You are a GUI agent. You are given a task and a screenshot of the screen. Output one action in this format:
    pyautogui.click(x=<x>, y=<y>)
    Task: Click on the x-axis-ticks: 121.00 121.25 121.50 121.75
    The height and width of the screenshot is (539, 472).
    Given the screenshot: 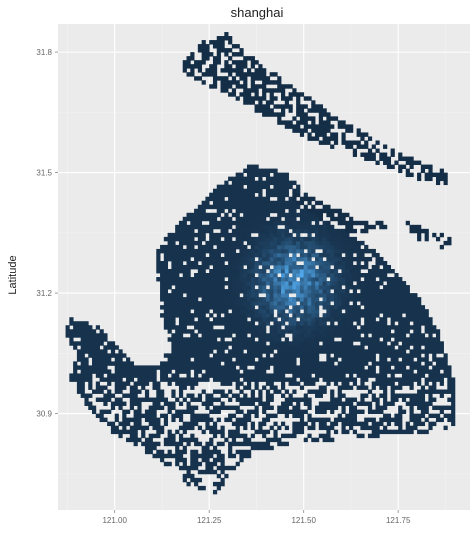 What is the action you would take?
    pyautogui.click(x=256, y=517)
    